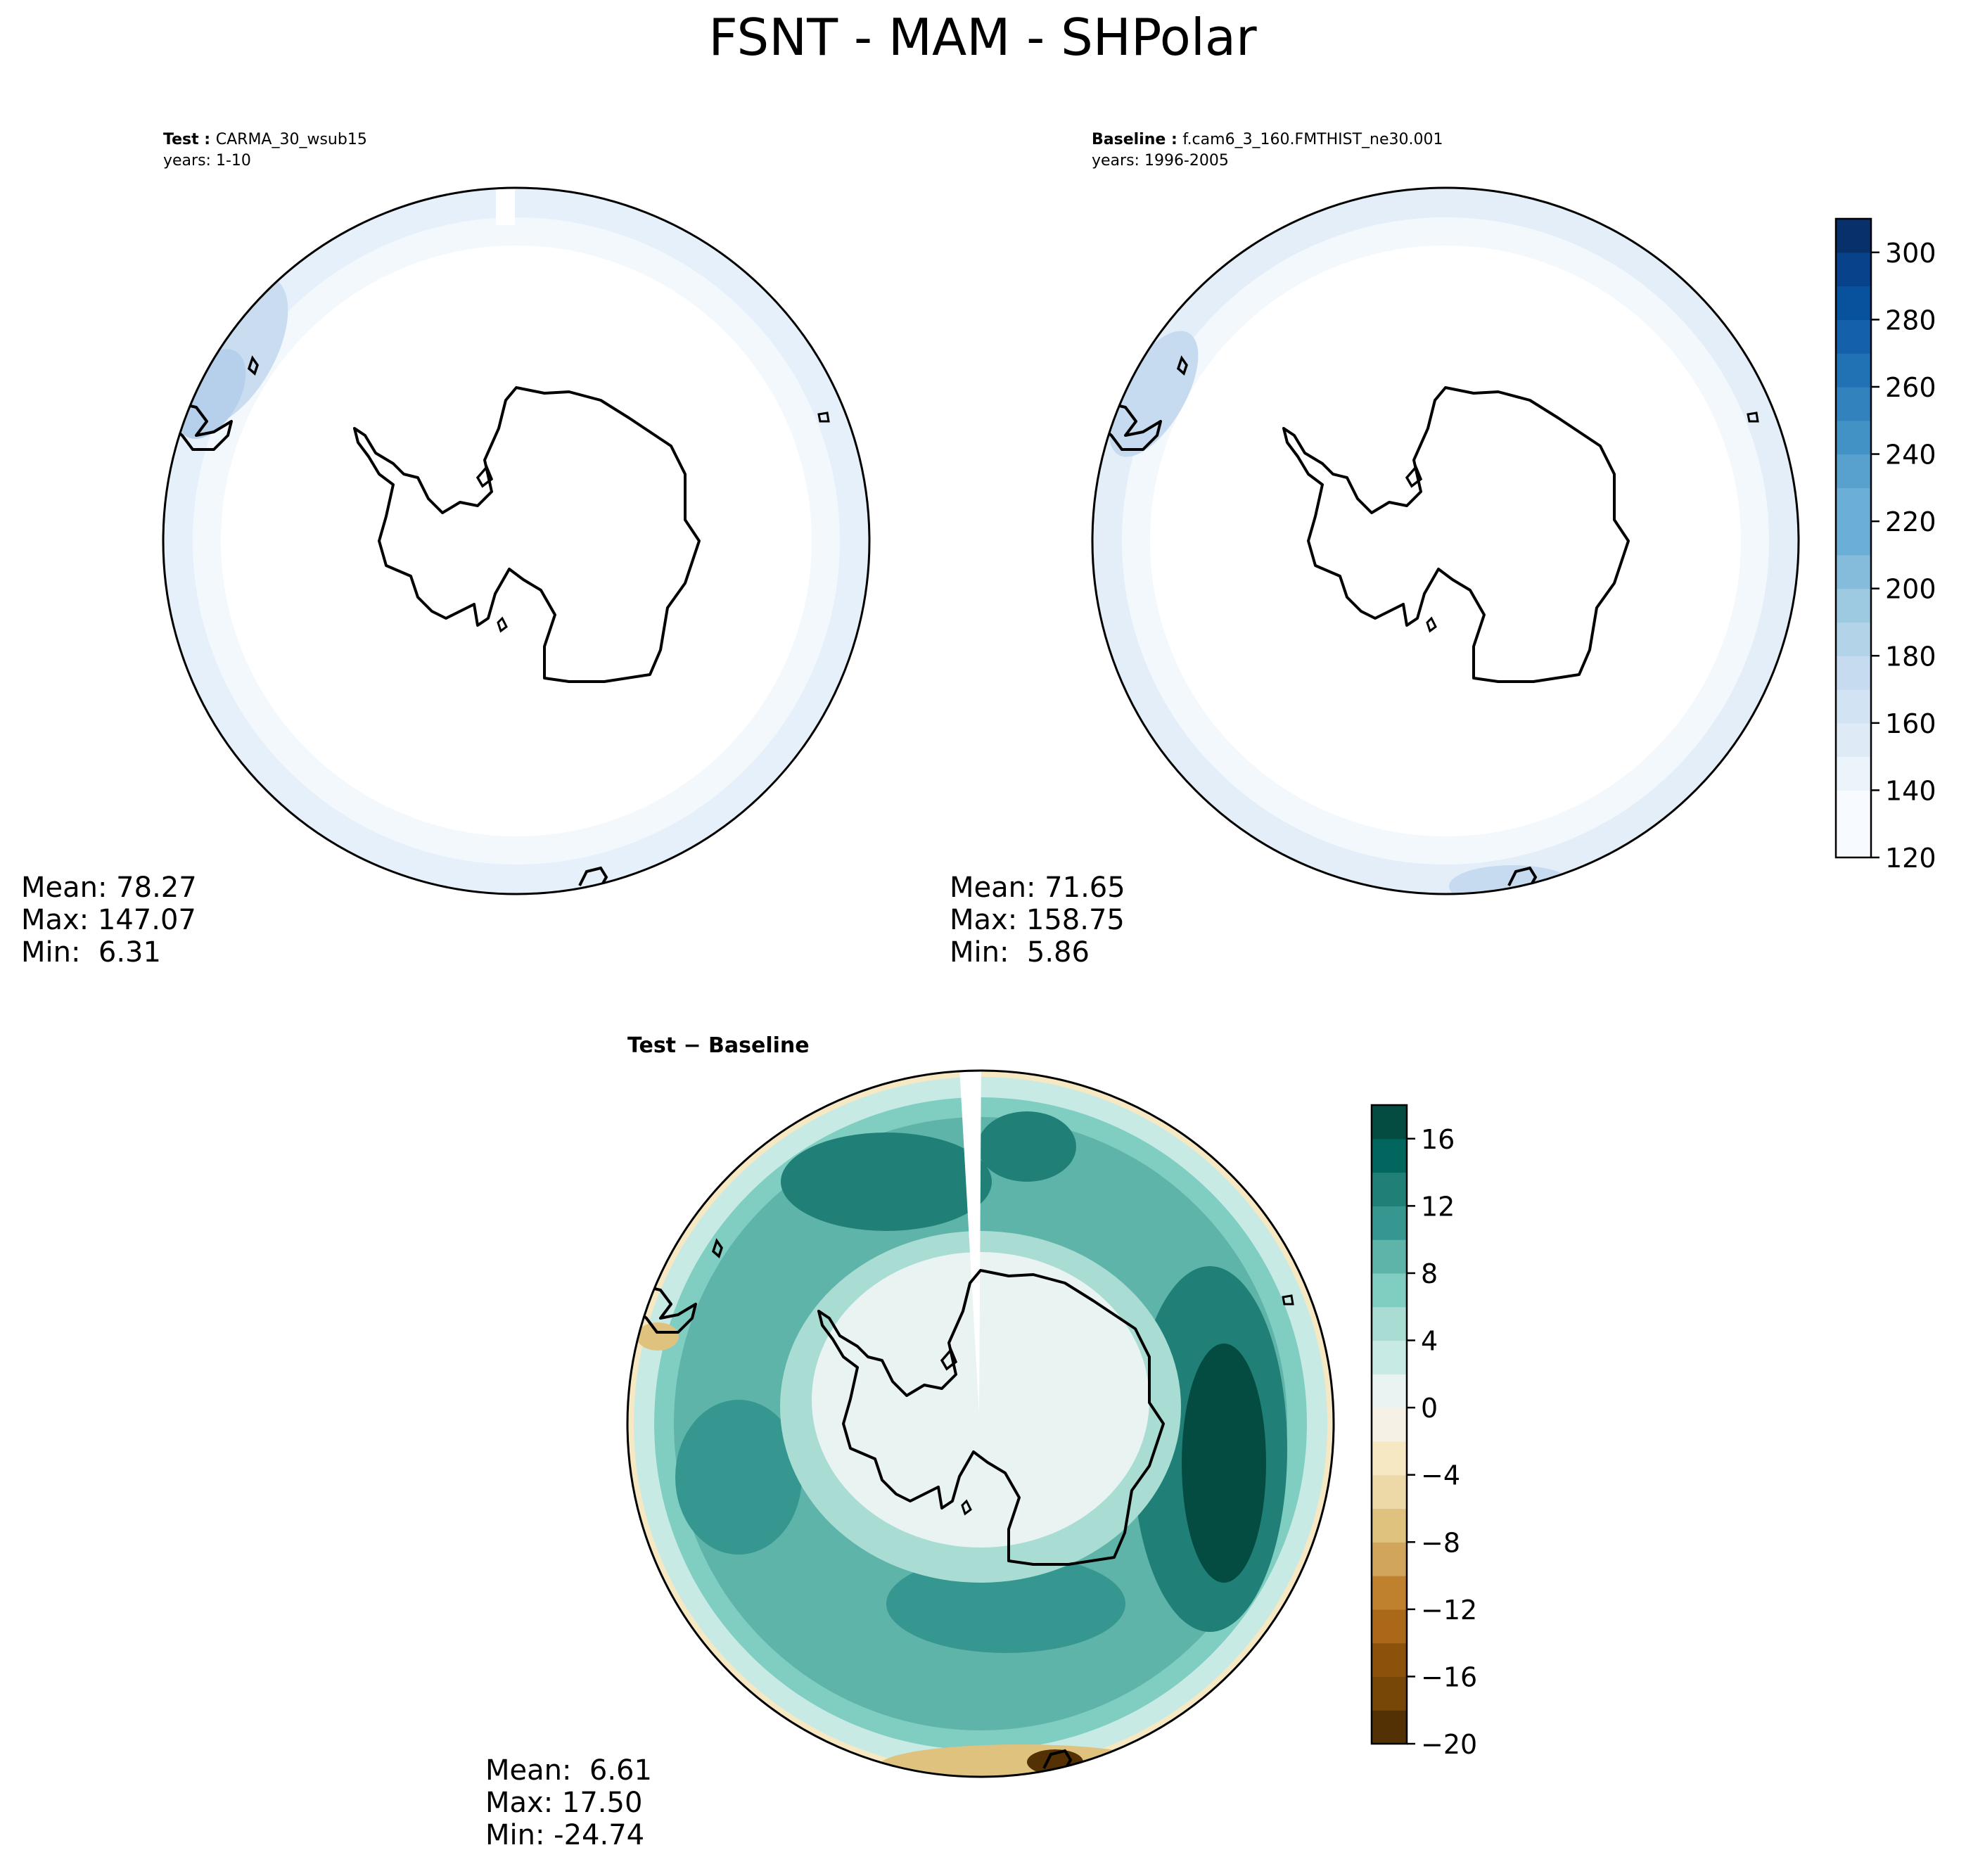 The image size is (1966, 1876). I want to click on panel-diff-mean: Mean: 6.61, so click(568, 1770).